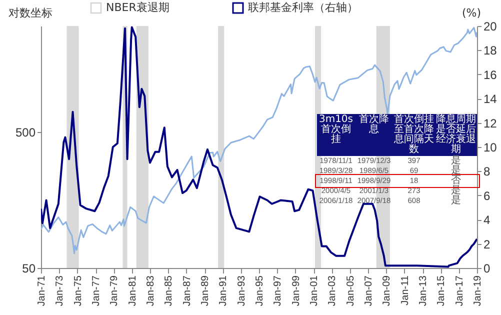  Describe the element at coordinates (332, 290) in the screenshot. I see `x-tick-label: Jan-03` at that location.